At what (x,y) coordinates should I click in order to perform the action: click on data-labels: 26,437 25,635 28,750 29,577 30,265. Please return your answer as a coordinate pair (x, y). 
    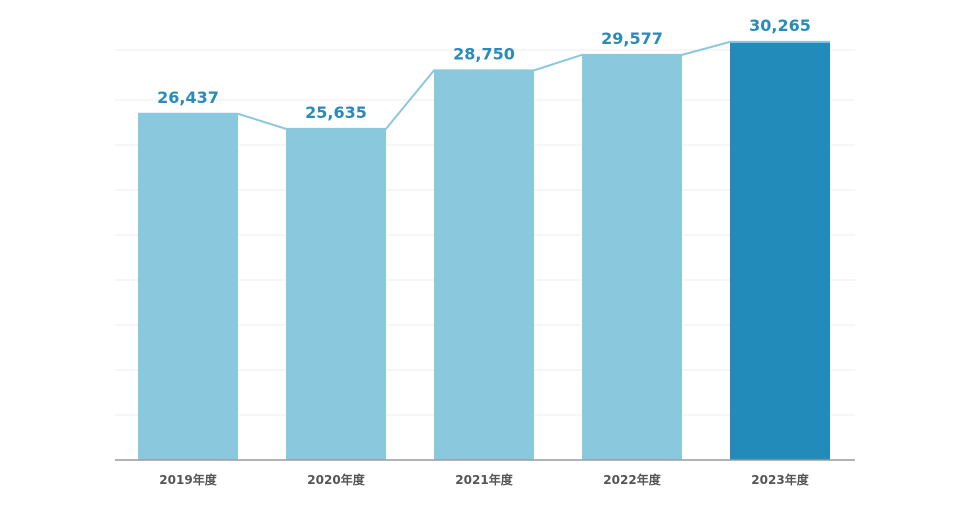
    Looking at the image, I should click on (484, 69).